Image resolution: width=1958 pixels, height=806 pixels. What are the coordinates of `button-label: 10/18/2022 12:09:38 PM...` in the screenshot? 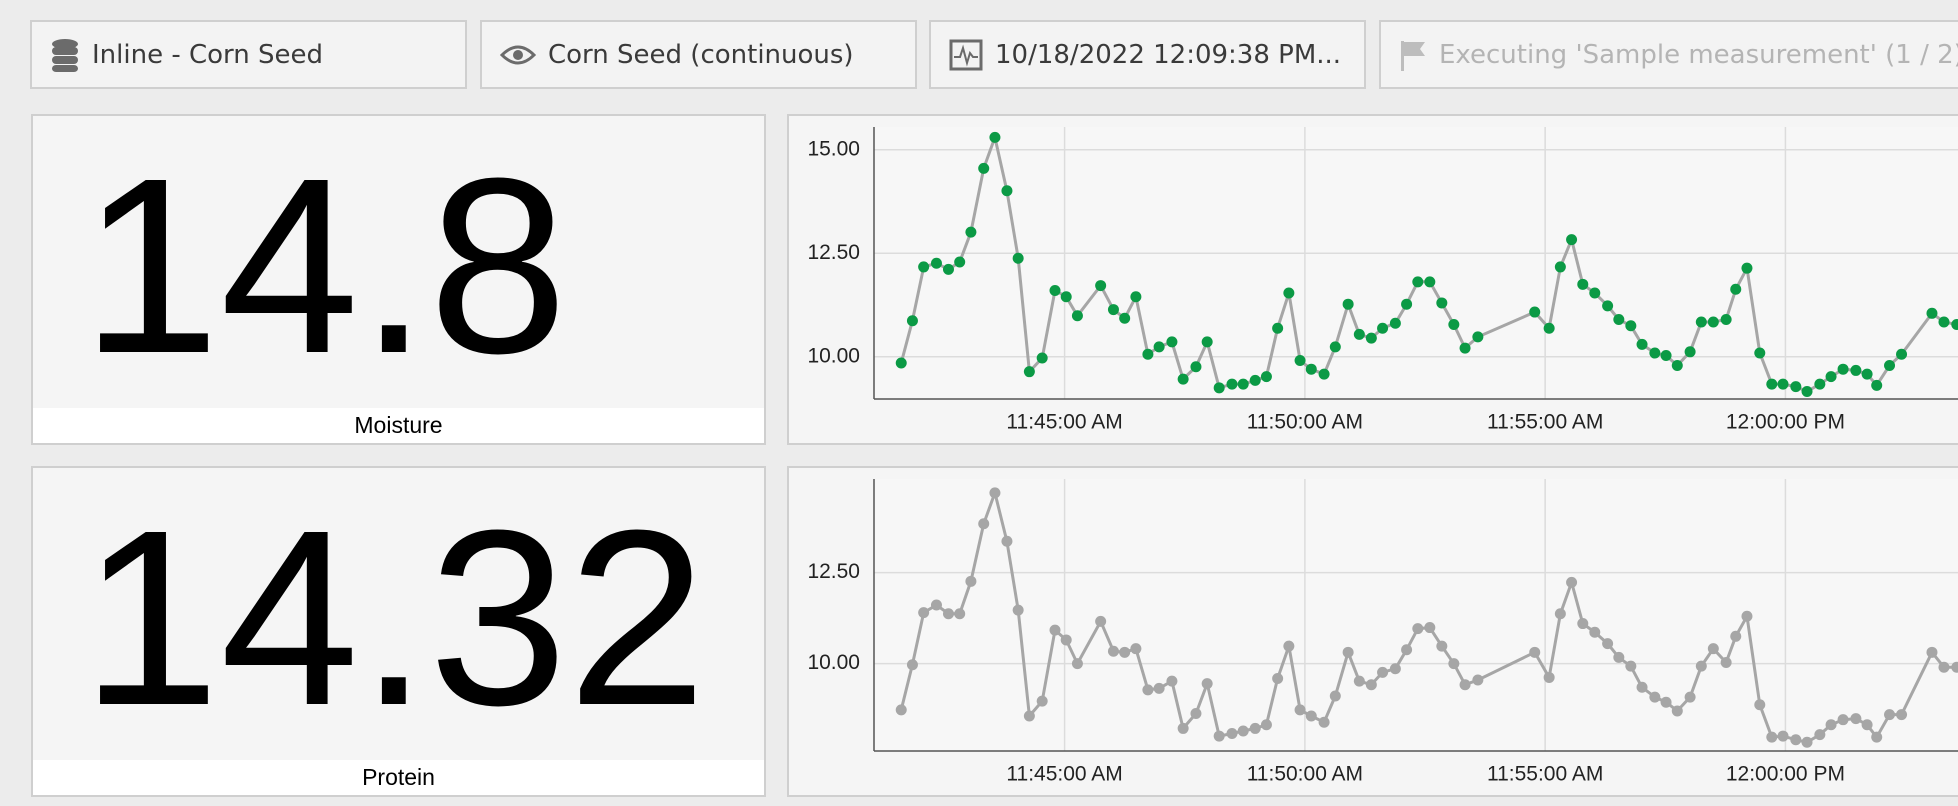 It's located at (1168, 54).